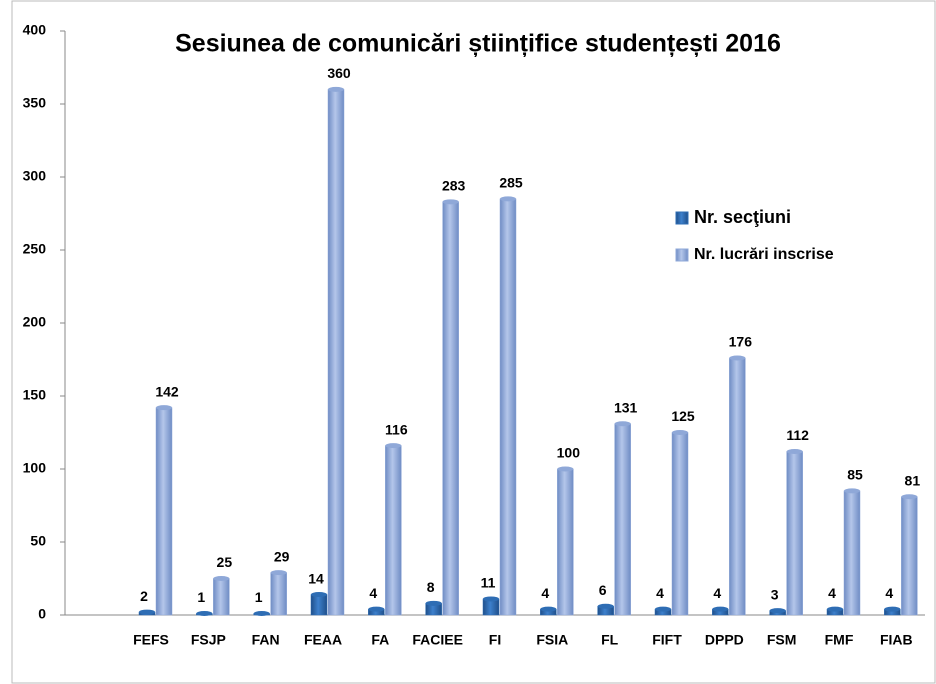  I want to click on data-label: 112, so click(797, 435).